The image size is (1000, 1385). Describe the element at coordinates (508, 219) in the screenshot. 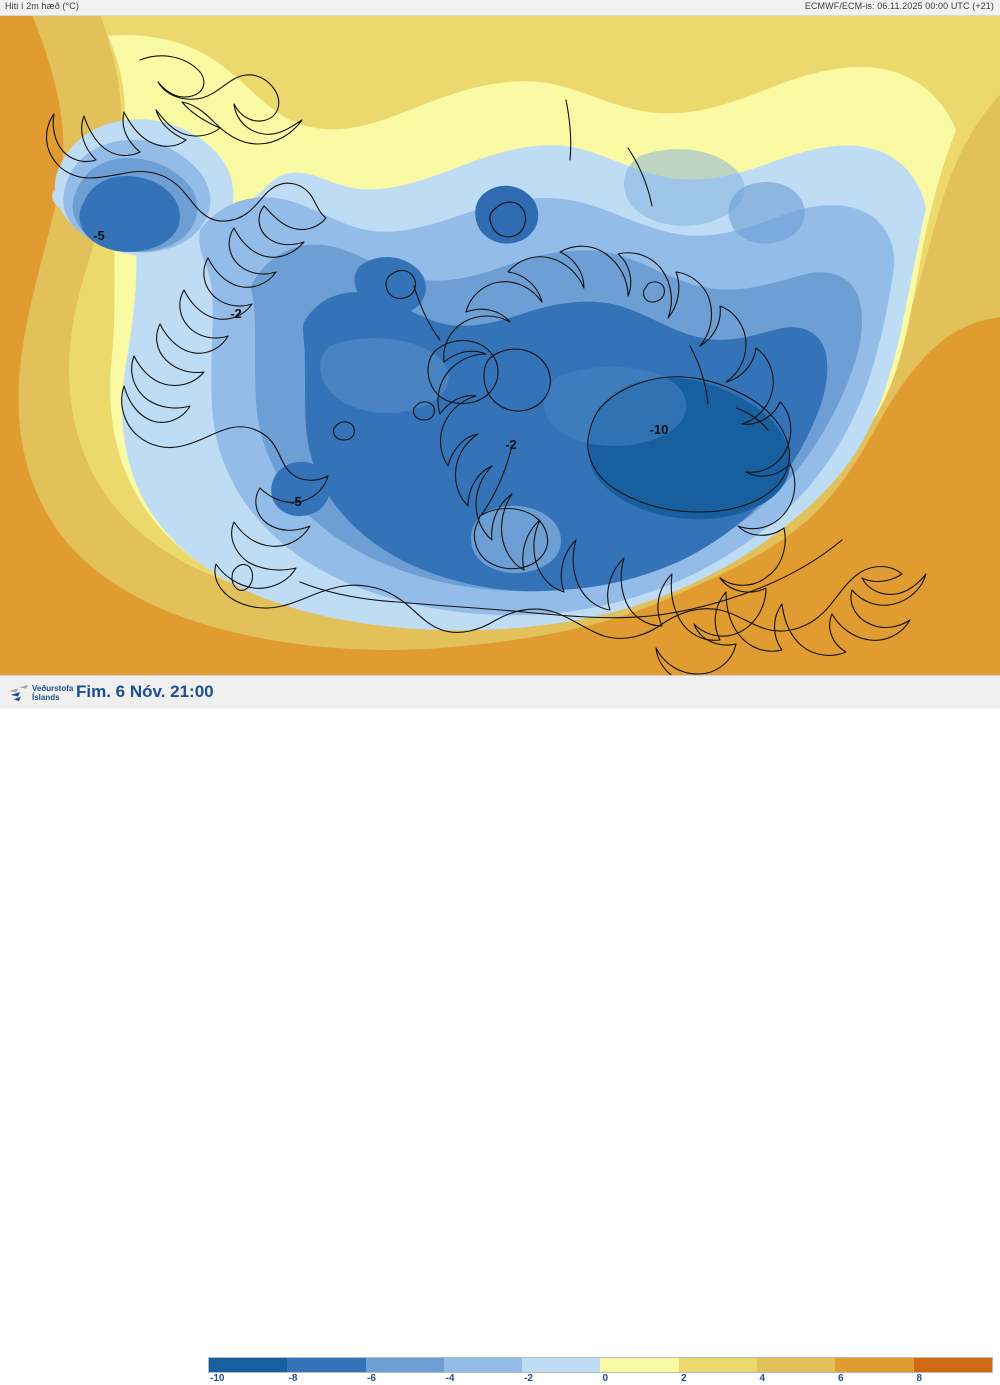

I see `myvatn-outline` at that location.